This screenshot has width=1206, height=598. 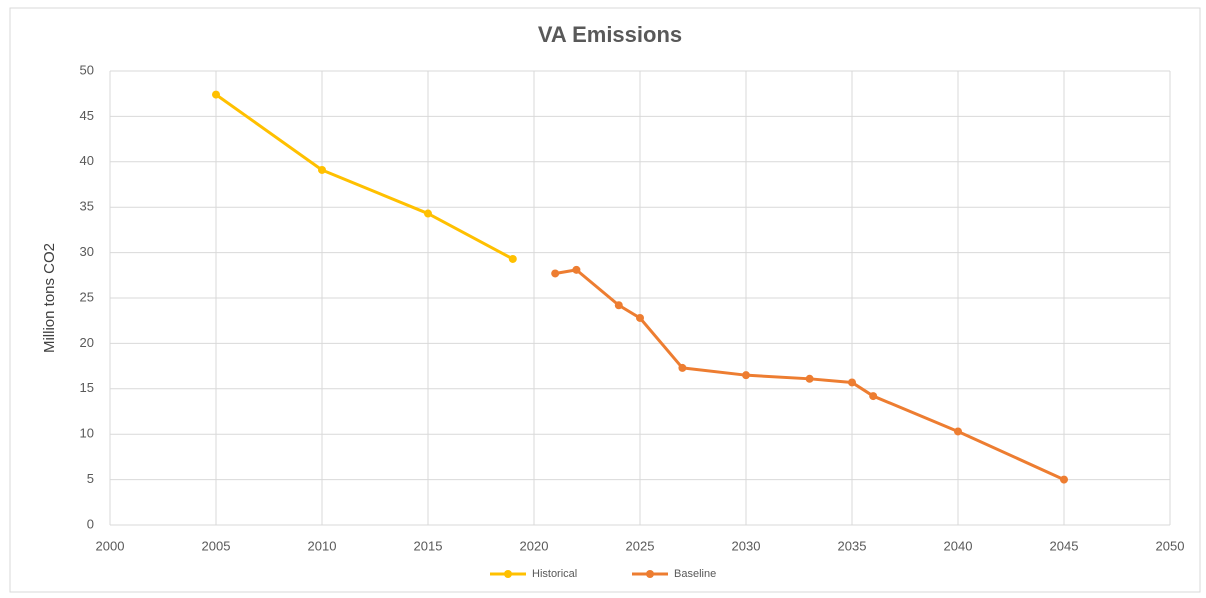 I want to click on y-tick-label: 25, so click(x=87, y=296).